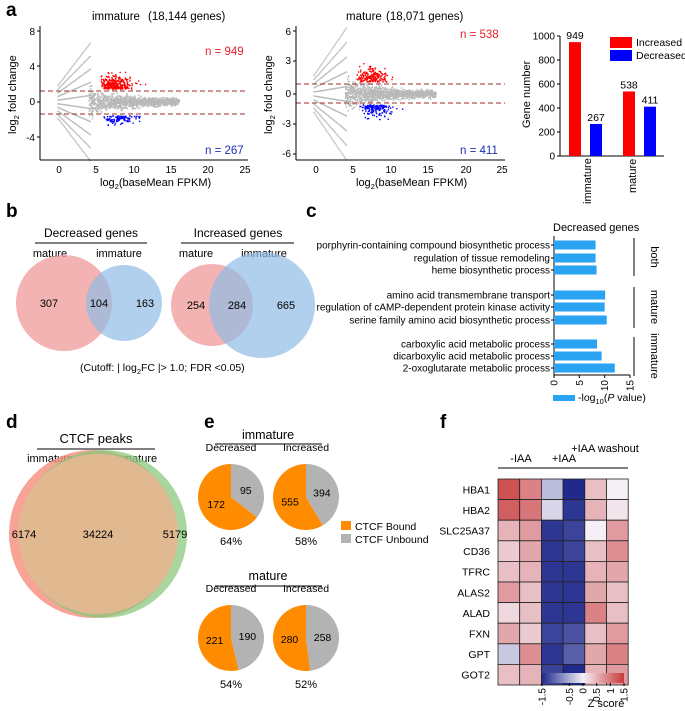 Image resolution: width=685 pixels, height=711 pixels. I want to click on pie-percent: 64%, so click(231, 542).